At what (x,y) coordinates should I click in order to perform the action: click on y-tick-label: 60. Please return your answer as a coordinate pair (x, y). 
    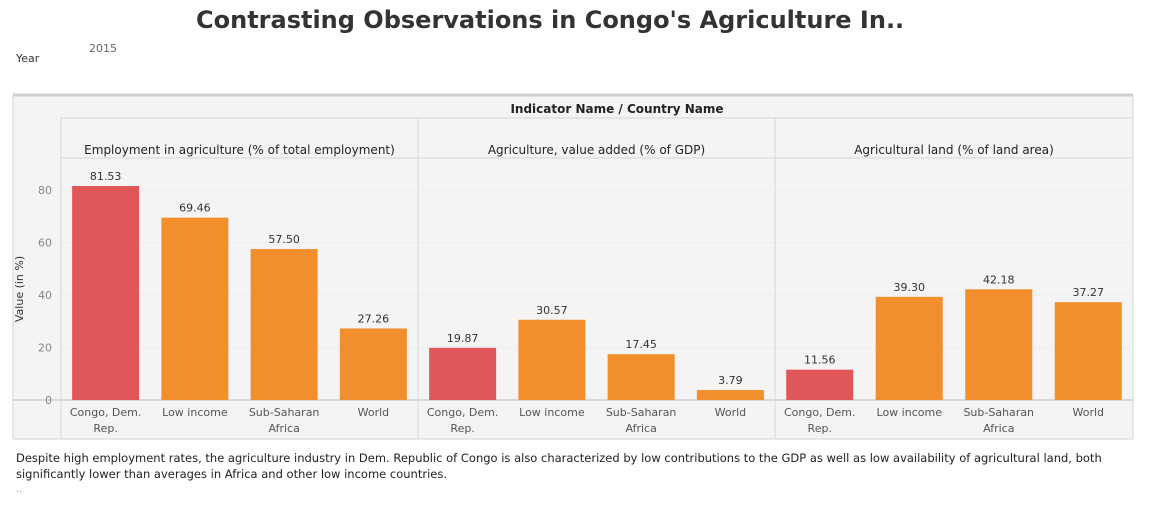
    Looking at the image, I should click on (45, 243).